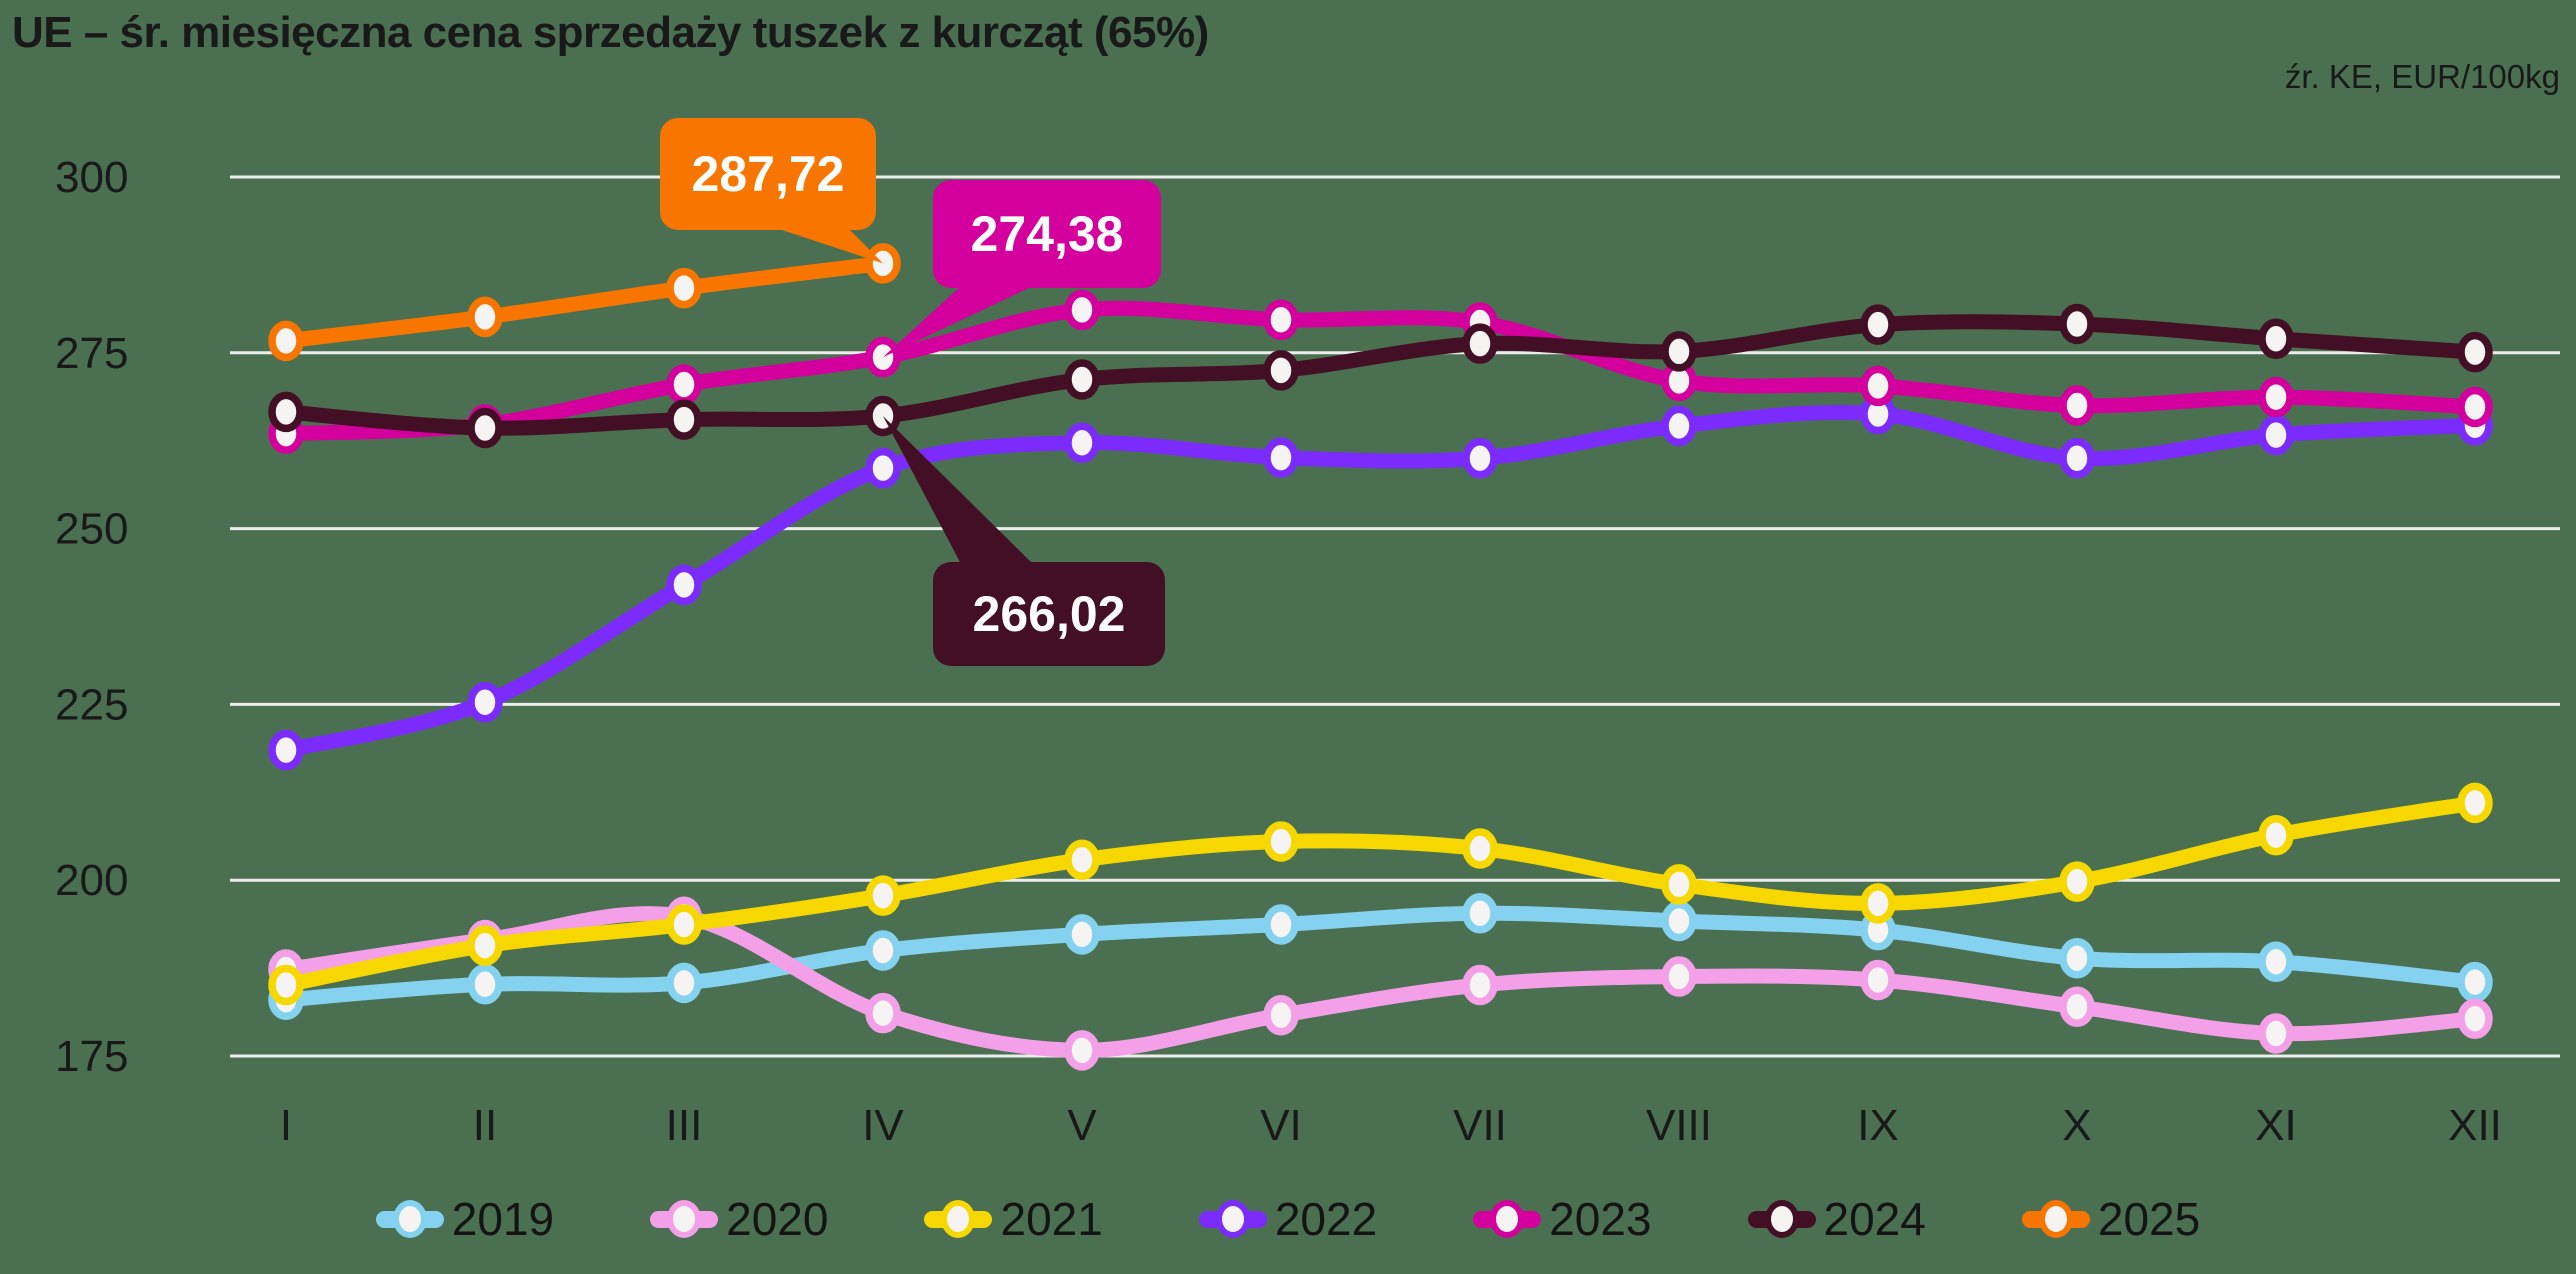 The image size is (2576, 1274). What do you see at coordinates (1380, 894) in the screenshot?
I see `series-line-2021` at bounding box center [1380, 894].